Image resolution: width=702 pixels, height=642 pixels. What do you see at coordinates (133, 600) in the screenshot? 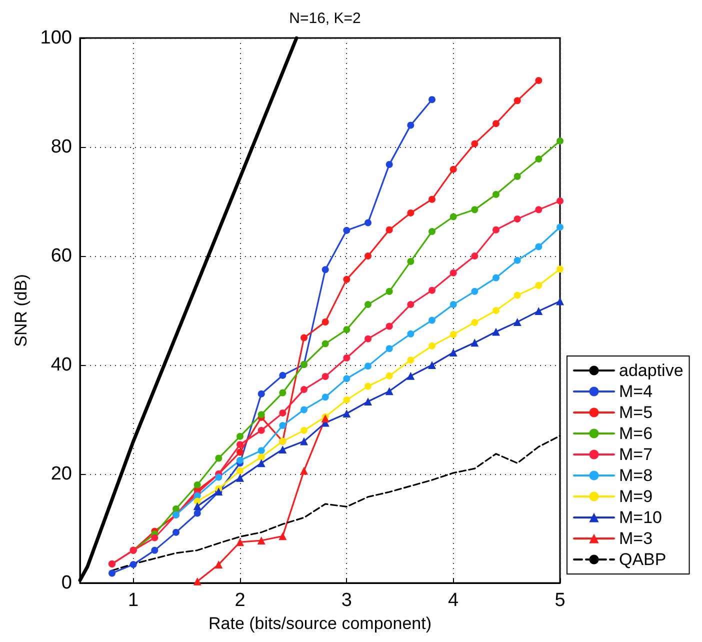
I see `x-tick-label: 1` at bounding box center [133, 600].